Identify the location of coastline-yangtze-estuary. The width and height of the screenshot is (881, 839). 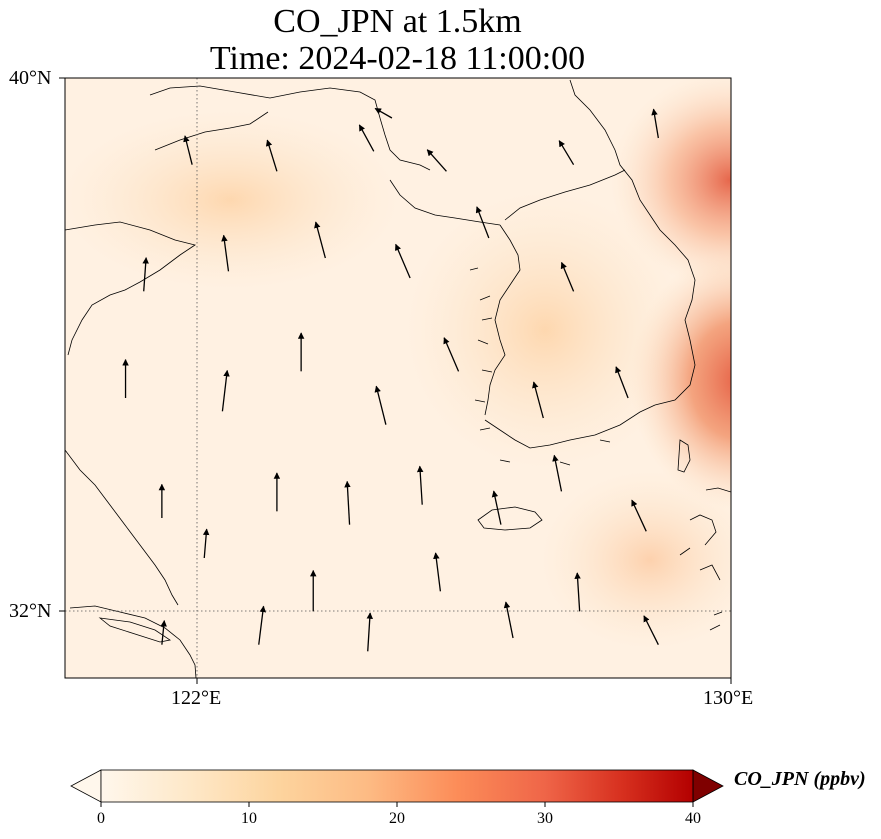
(133, 641).